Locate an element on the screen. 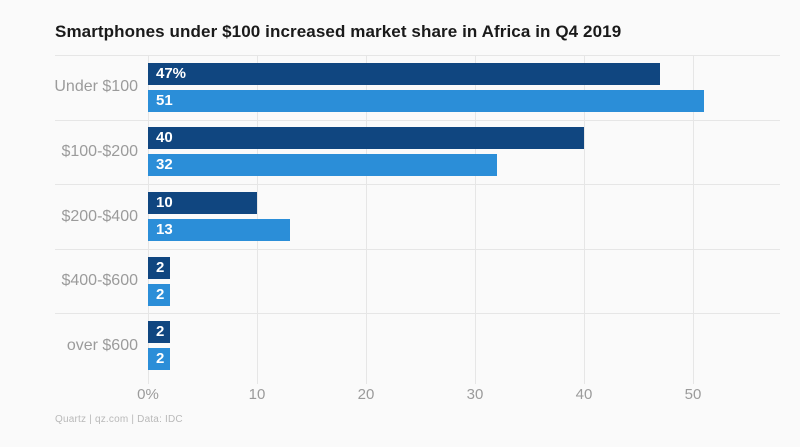 Image resolution: width=800 pixels, height=447 pixels. x-tick-label-40: 40 is located at coordinates (584, 394).